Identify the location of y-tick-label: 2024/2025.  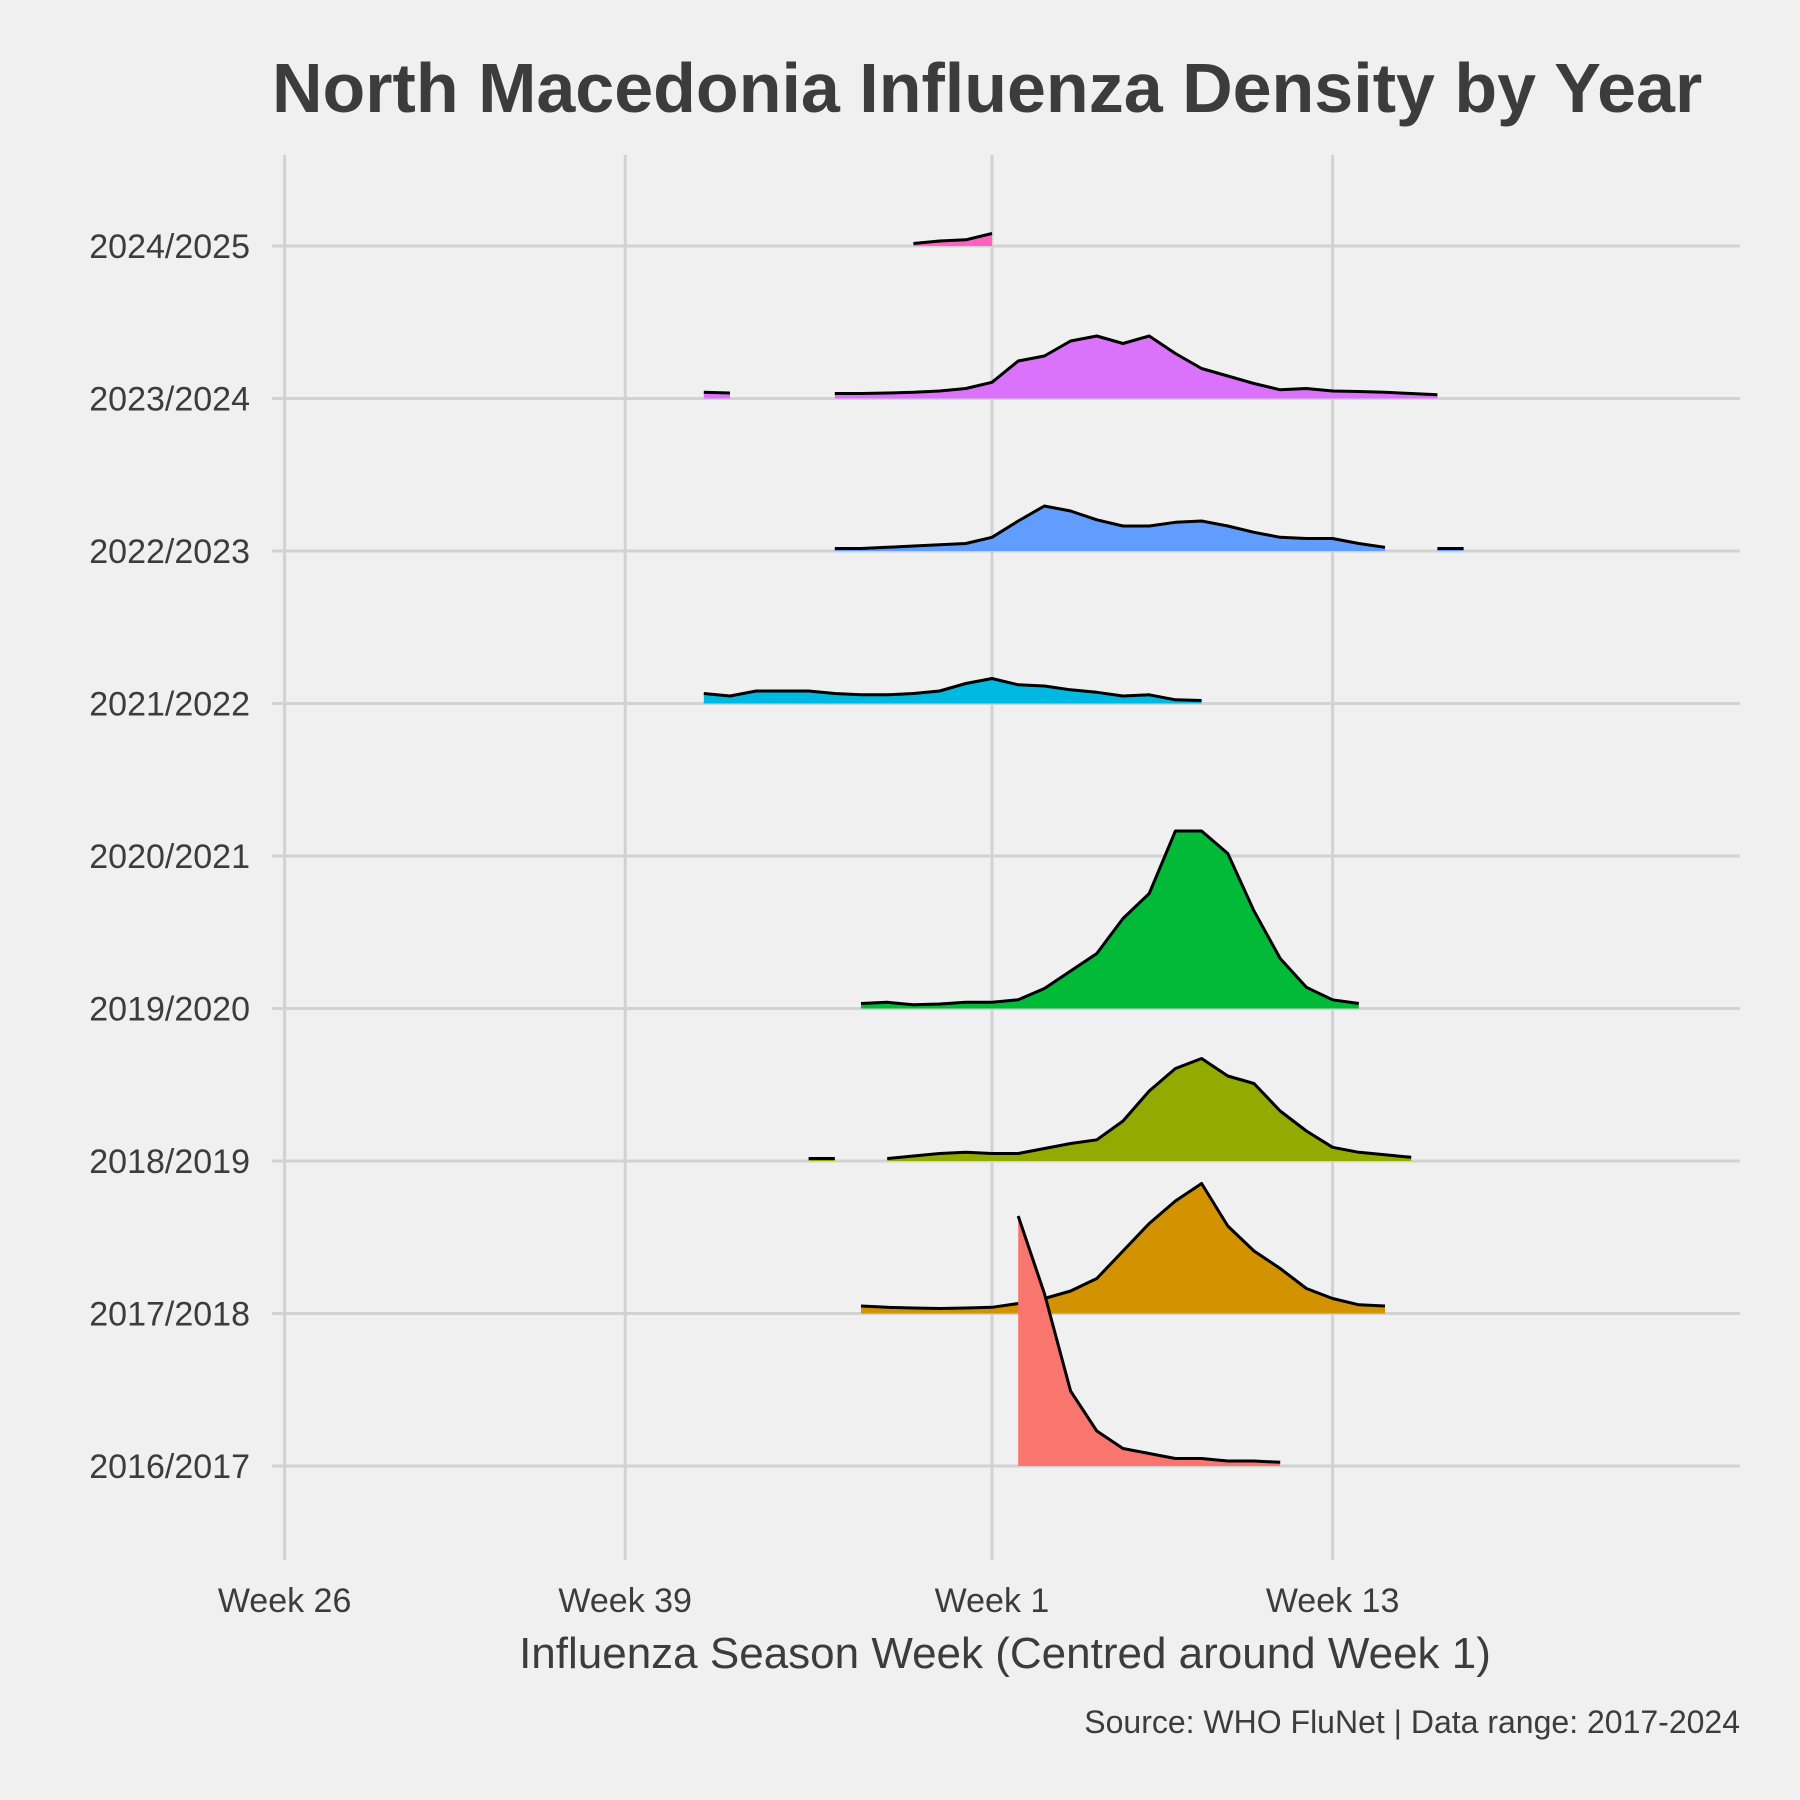
(169, 247).